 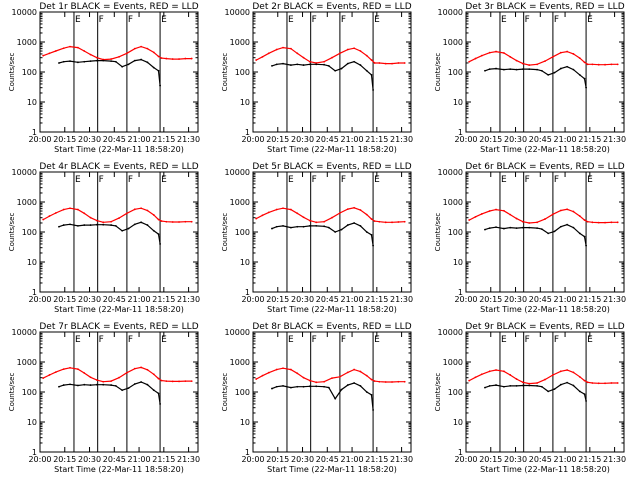 I want to click on x-axis-label: Start Time (22-Mar-11 18:58:20), so click(x=119, y=309).